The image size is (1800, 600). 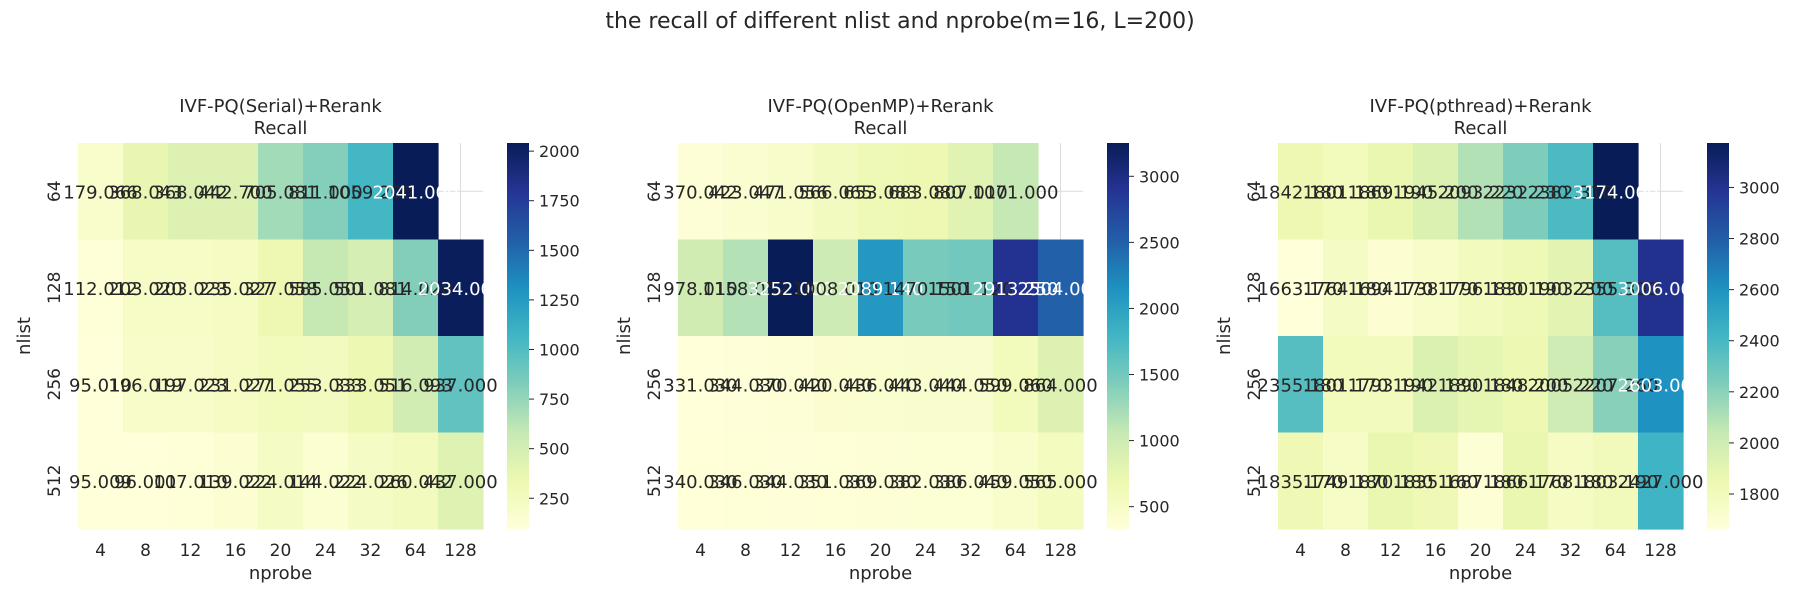 I want to click on heatmap-cell-label: 683.080, so click(x=925, y=192).